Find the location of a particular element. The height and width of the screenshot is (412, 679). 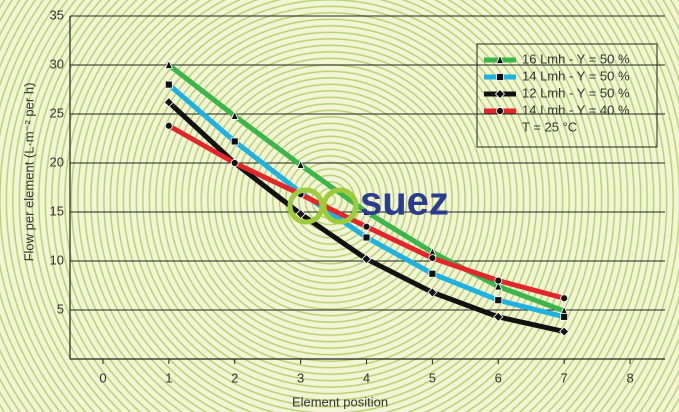

x-tick-label: 8 is located at coordinates (629, 377).